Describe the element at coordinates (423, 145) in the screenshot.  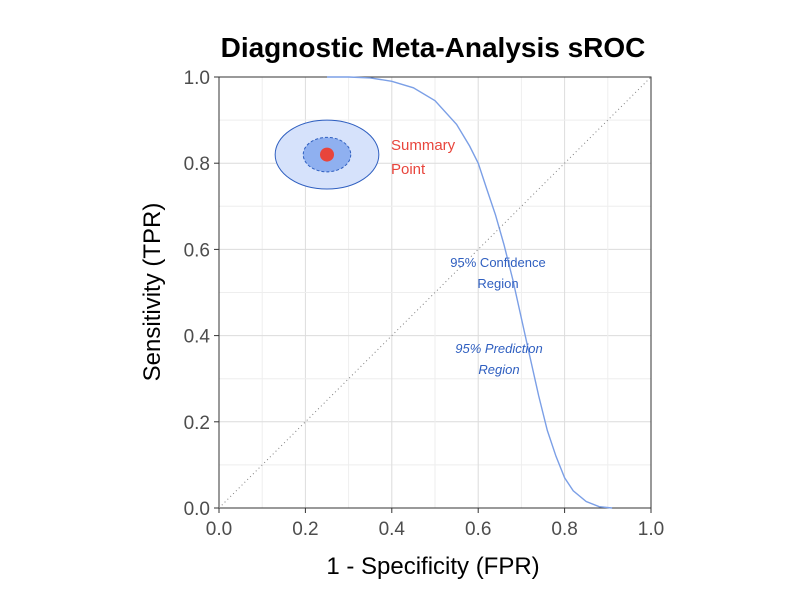
I see `summary-annotation-line1: Summary` at that location.